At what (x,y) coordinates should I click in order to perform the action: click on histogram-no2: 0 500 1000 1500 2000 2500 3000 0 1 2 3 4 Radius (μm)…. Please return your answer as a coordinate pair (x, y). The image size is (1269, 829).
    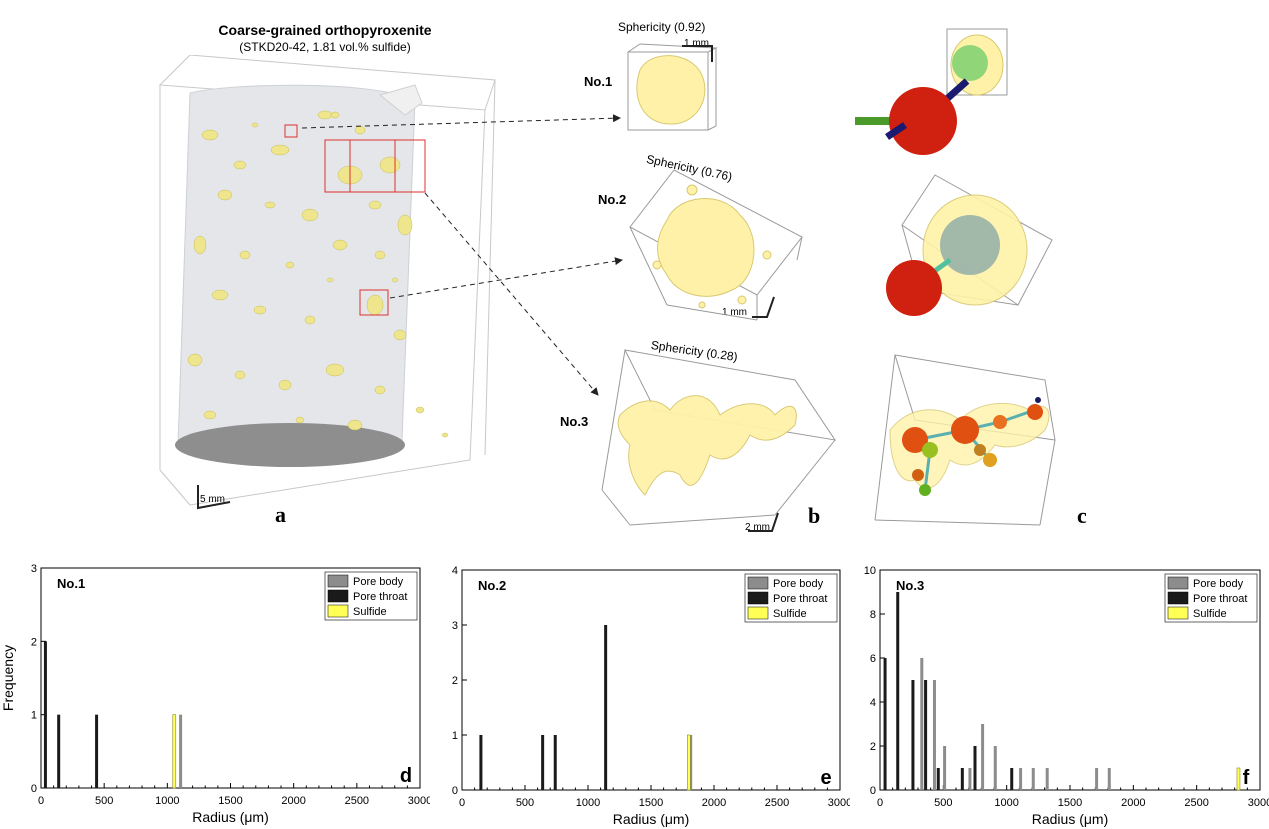
    Looking at the image, I should click on (651, 696).